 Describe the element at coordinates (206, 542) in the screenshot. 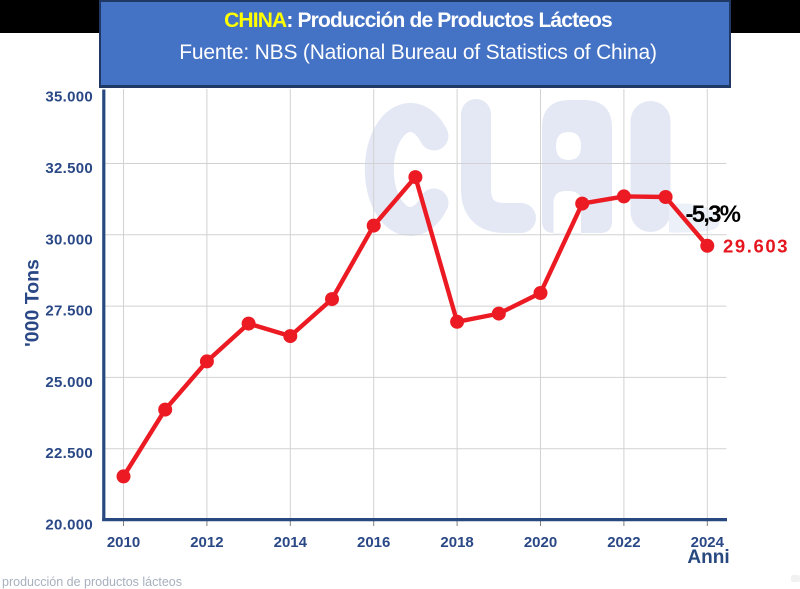

I see `svg-text: 2012` at that location.